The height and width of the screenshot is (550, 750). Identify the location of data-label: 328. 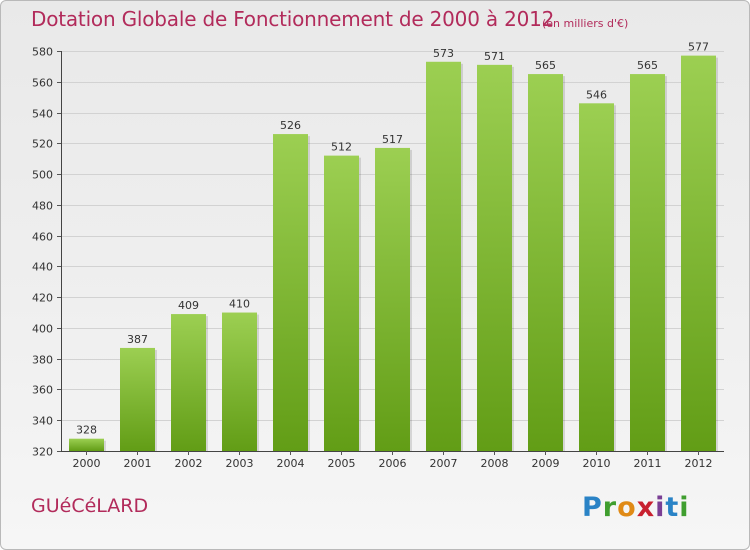
(86, 430).